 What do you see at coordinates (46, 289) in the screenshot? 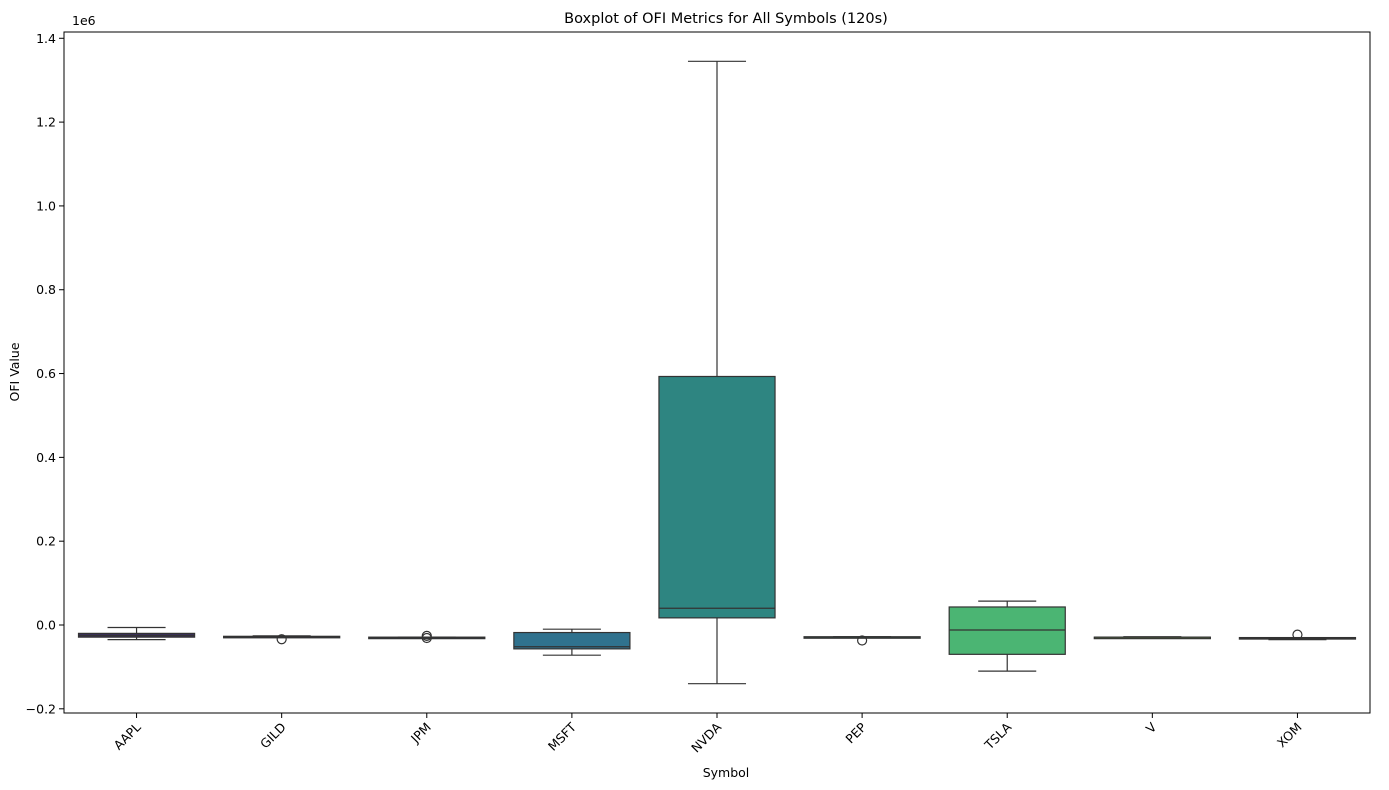
I see `y-tick-label: 0.8` at bounding box center [46, 289].